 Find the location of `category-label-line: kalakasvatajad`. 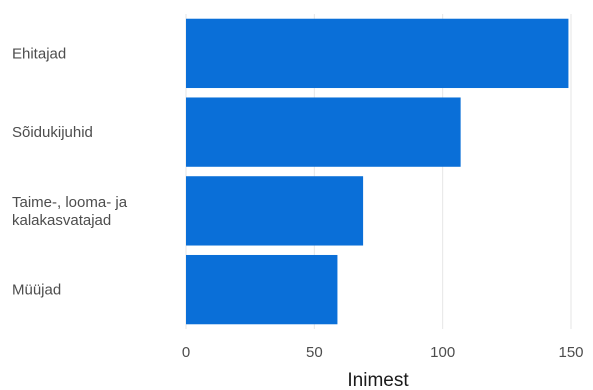

category-label-line: kalakasvatajad is located at coordinates (61, 220).